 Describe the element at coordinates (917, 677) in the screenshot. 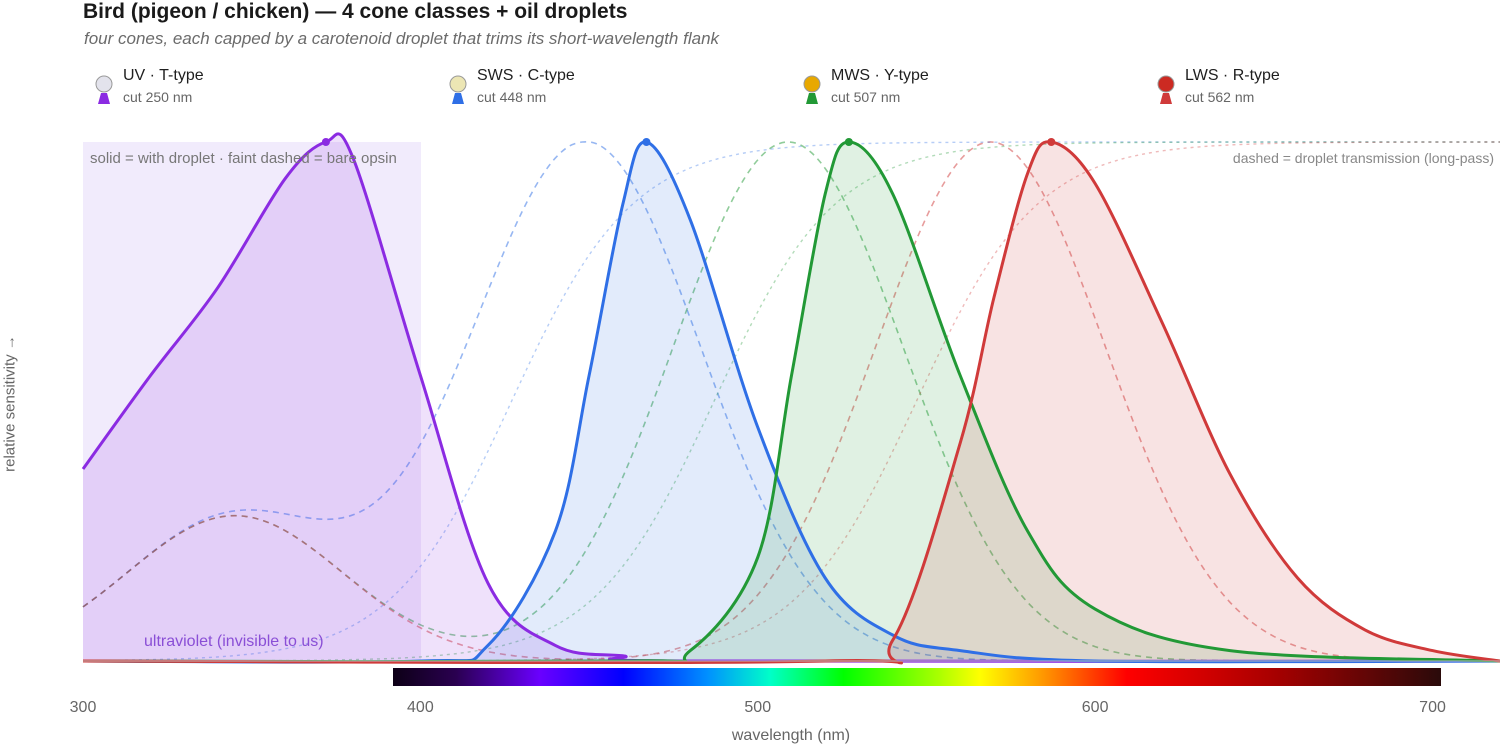

I see `visible-spectrum-bar` at that location.